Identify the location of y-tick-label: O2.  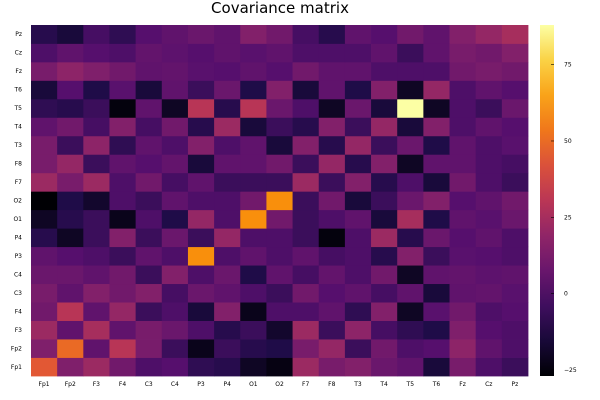
(17, 201).